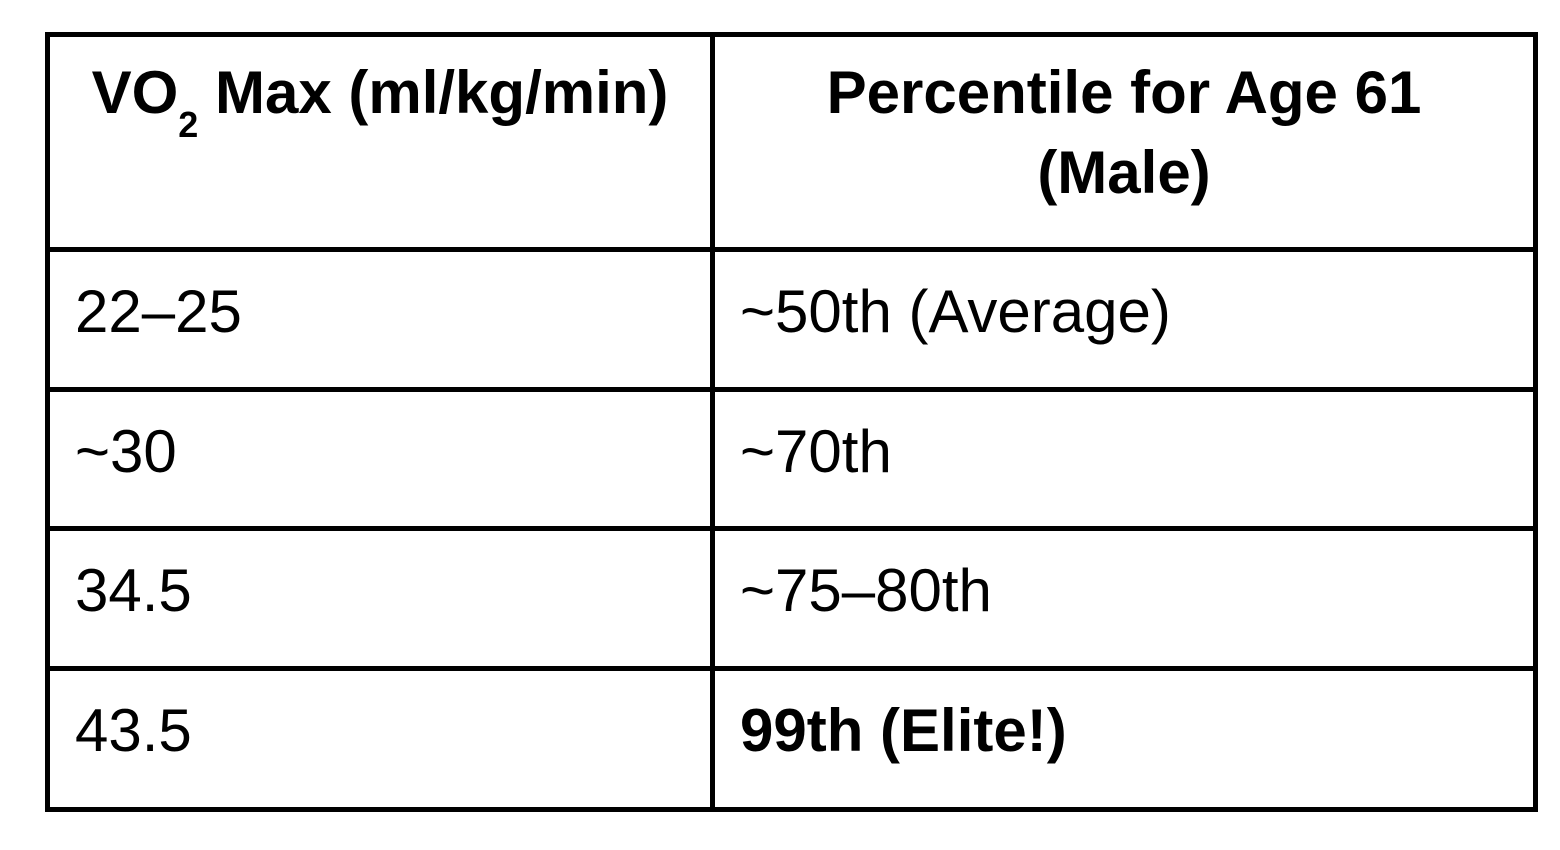 The width and height of the screenshot is (1560, 850). What do you see at coordinates (1124, 739) in the screenshot?
I see `percentile-value-cell: 99th (Elite!)` at bounding box center [1124, 739].